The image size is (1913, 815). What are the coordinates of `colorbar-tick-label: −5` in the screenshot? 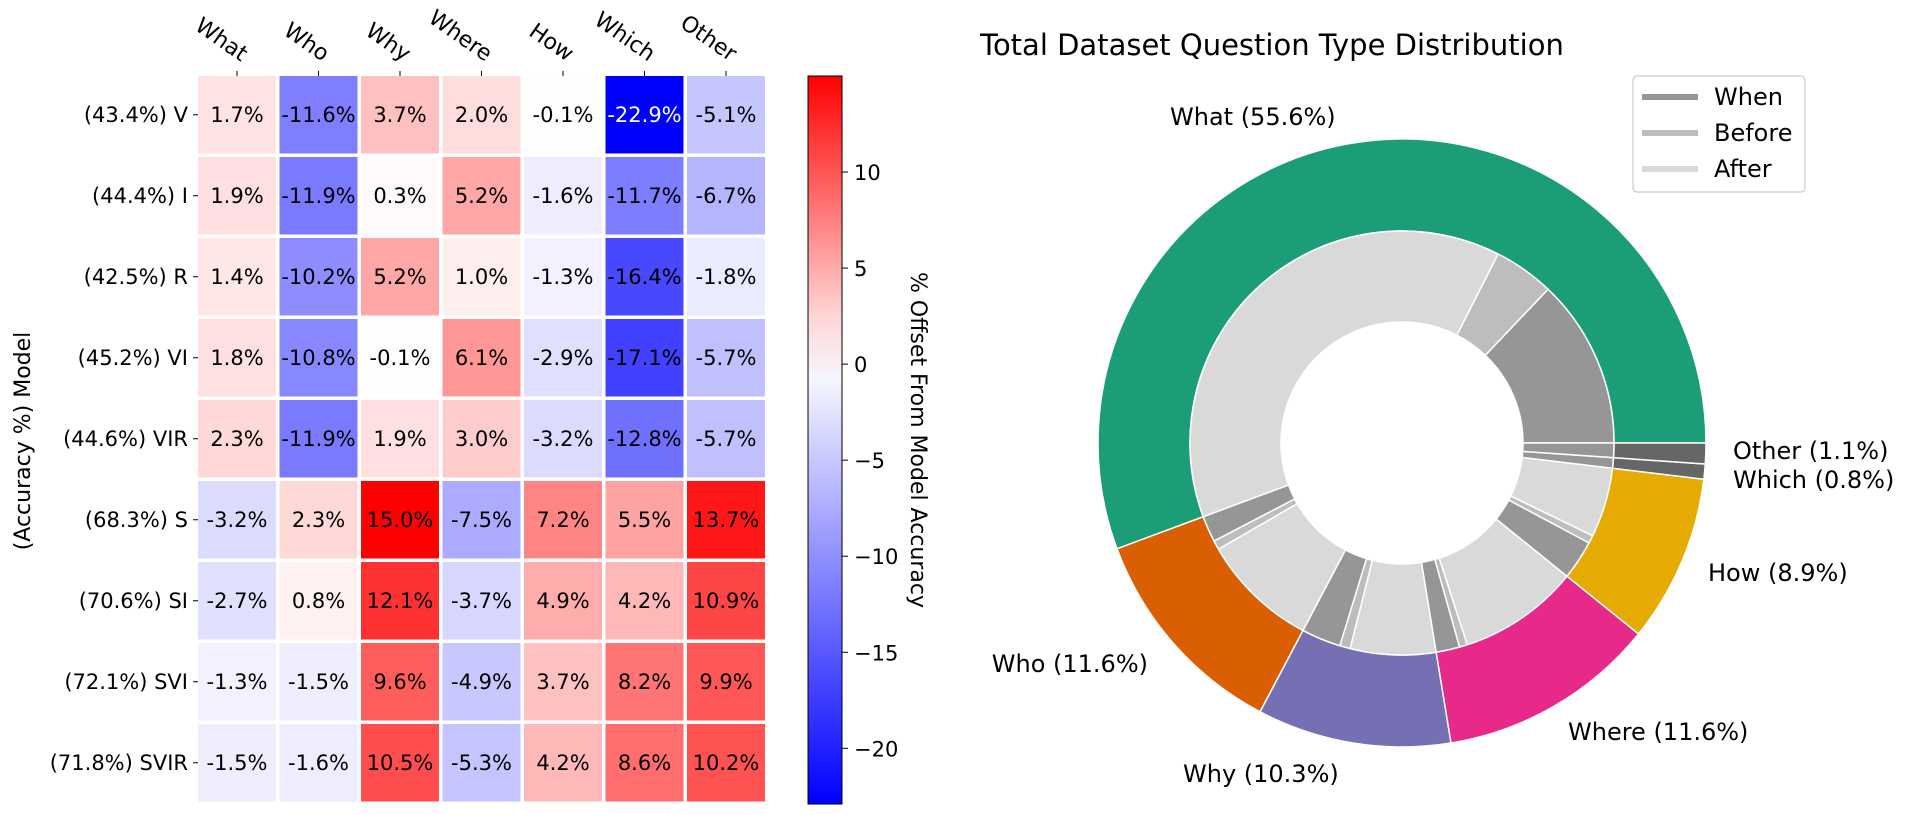 It's located at (869, 461).